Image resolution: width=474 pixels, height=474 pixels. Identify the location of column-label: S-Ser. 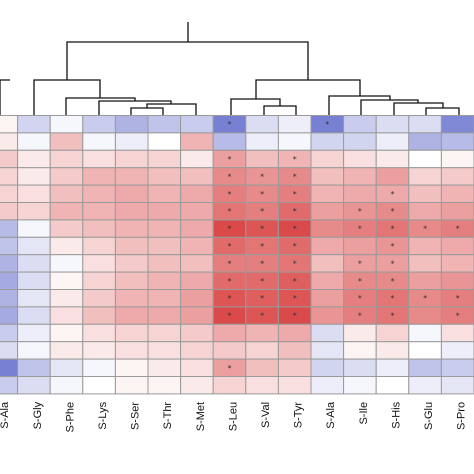
(136, 416).